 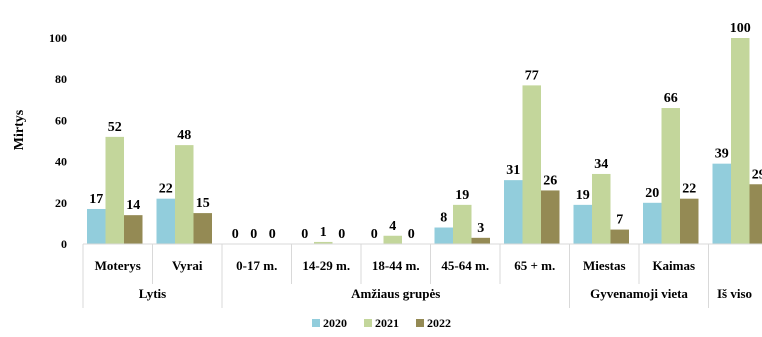 I want to click on data-label: 100, so click(x=740, y=28).